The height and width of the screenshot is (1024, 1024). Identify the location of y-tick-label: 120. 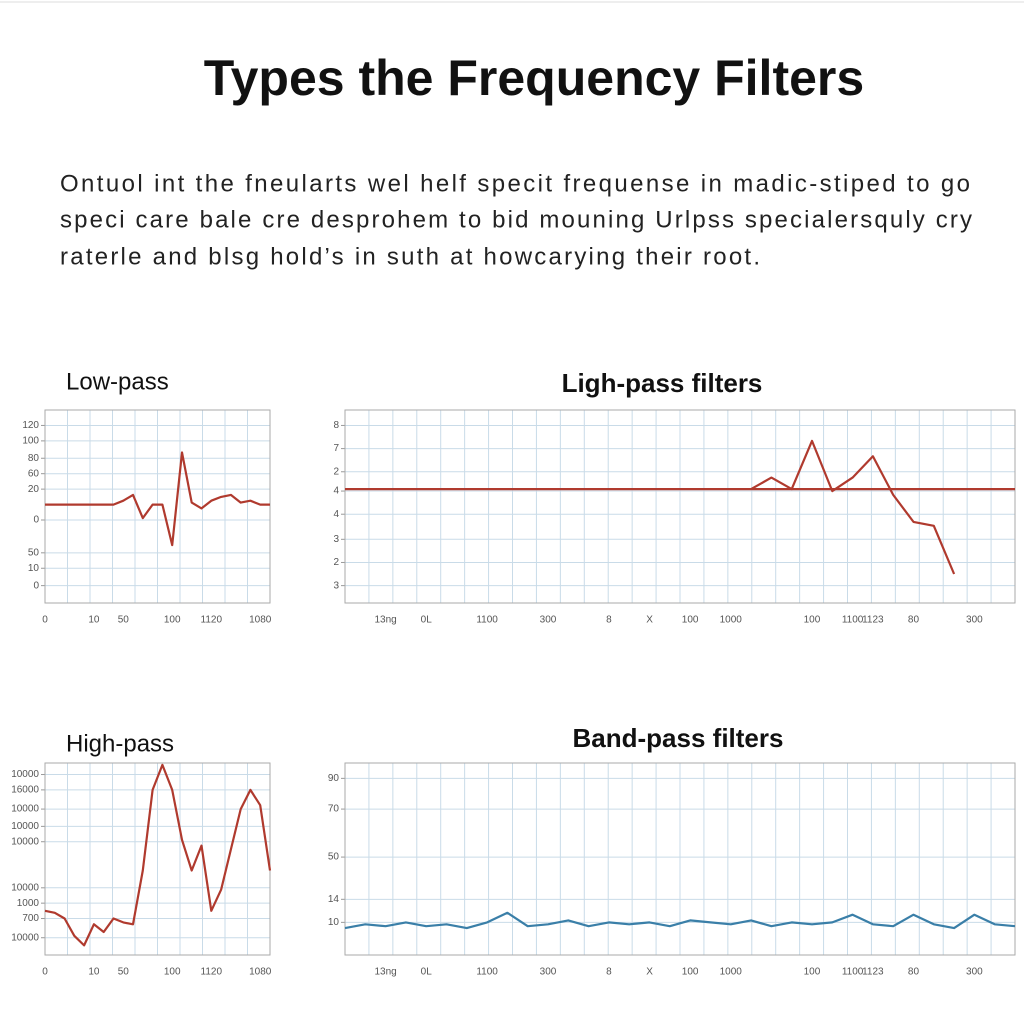
(30, 425).